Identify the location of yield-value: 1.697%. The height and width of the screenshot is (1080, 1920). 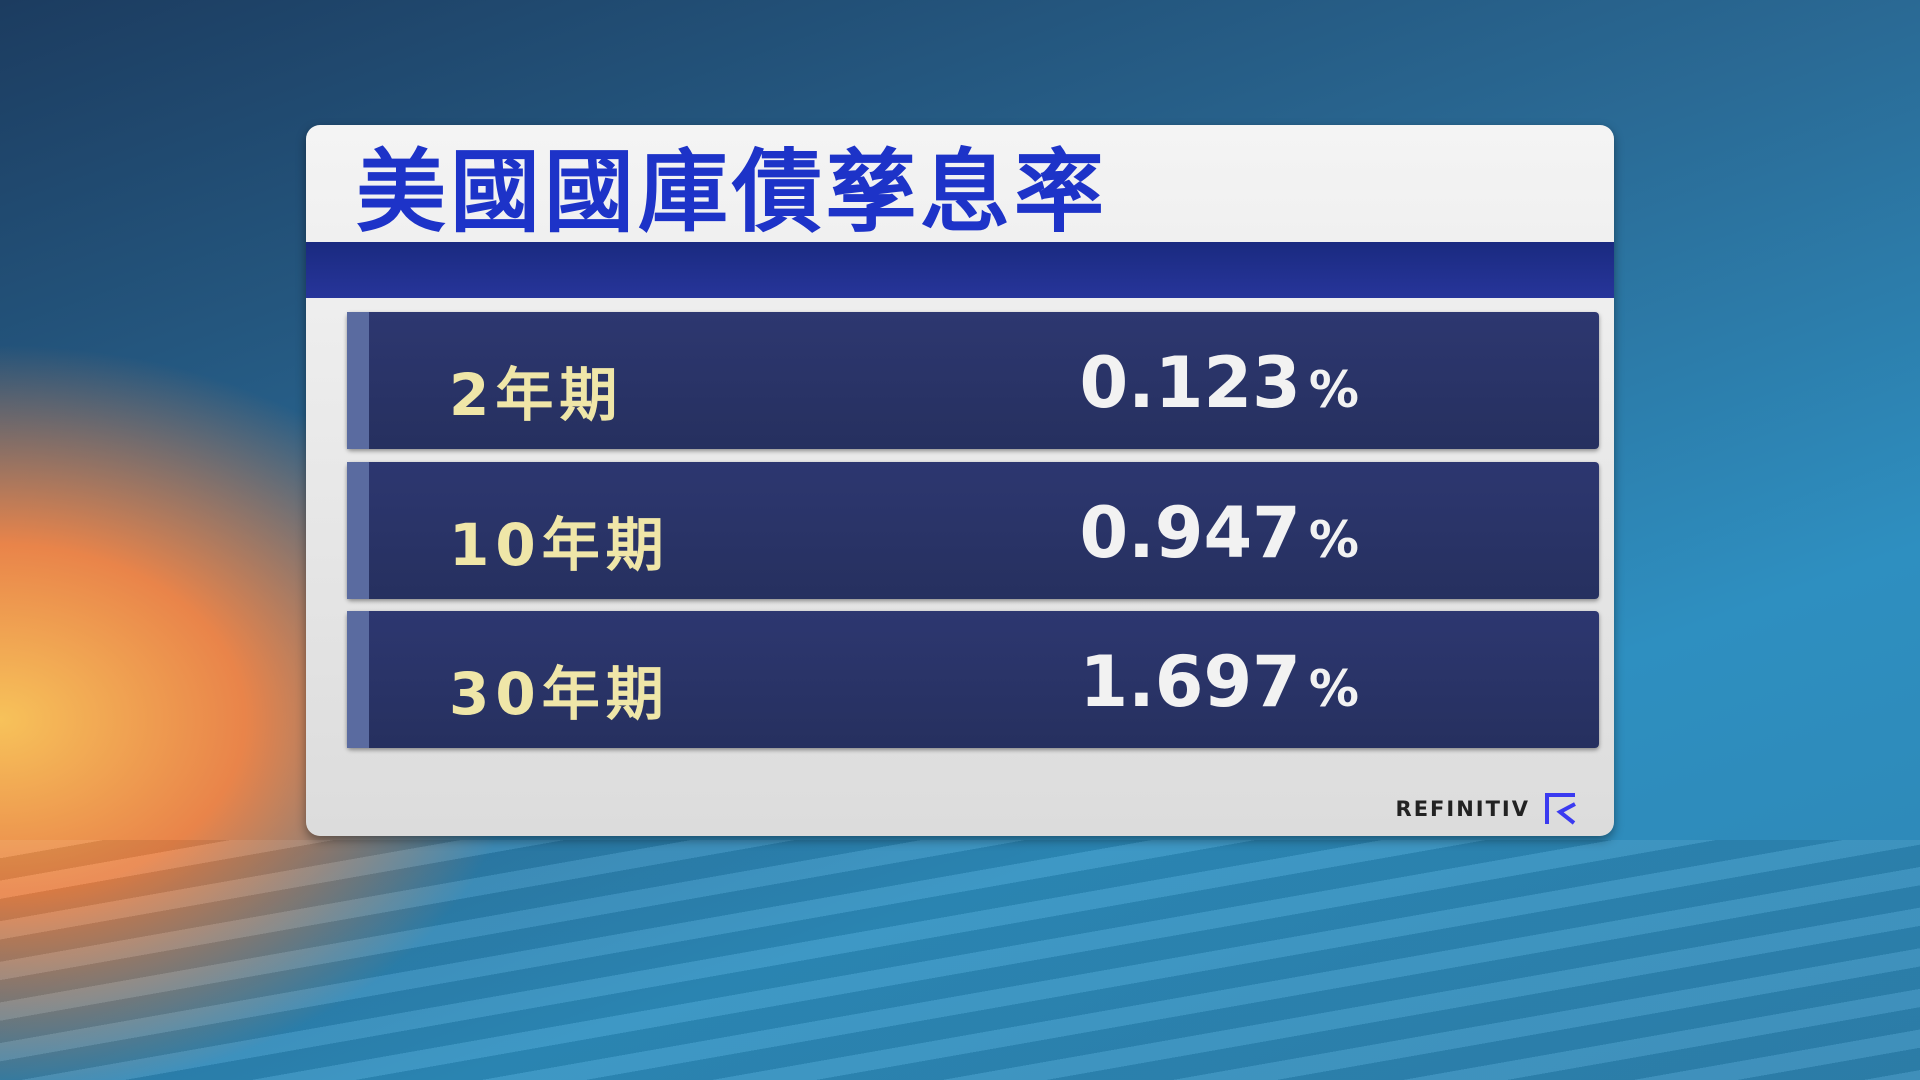
(1219, 682).